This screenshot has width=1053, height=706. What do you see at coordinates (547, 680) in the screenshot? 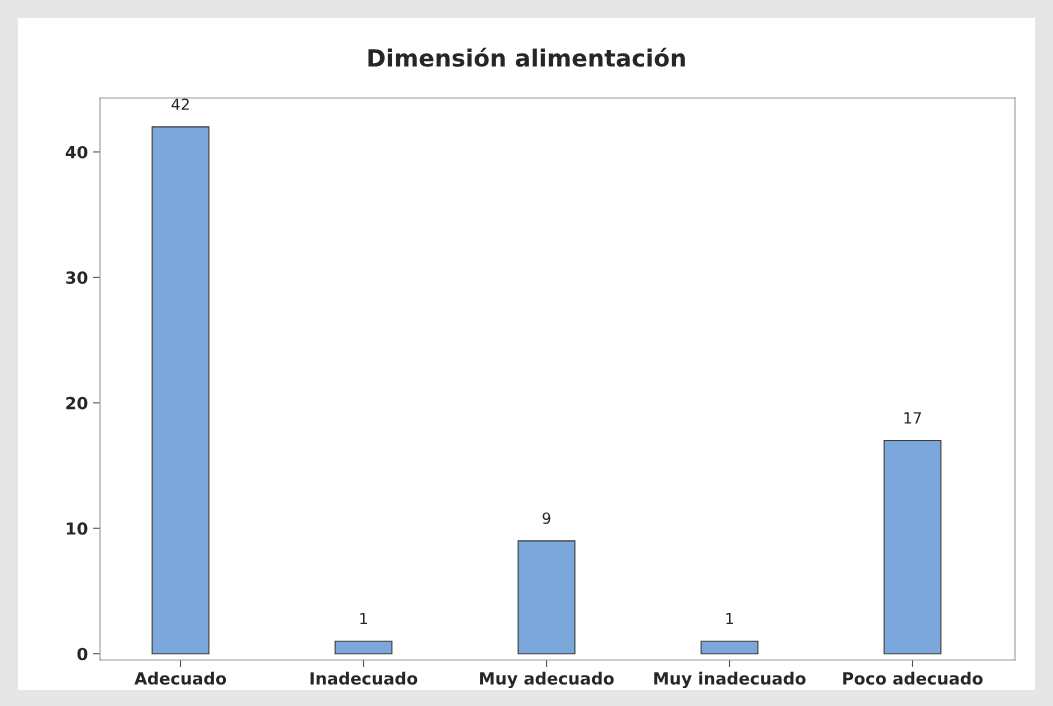
I see `x-tick-label: Muy adecuado` at bounding box center [547, 680].